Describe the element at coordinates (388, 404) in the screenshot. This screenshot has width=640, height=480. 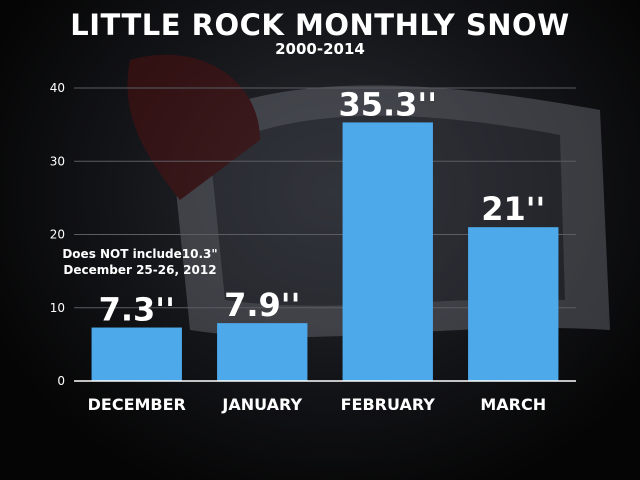
I see `category-label: FEBRUARY` at that location.